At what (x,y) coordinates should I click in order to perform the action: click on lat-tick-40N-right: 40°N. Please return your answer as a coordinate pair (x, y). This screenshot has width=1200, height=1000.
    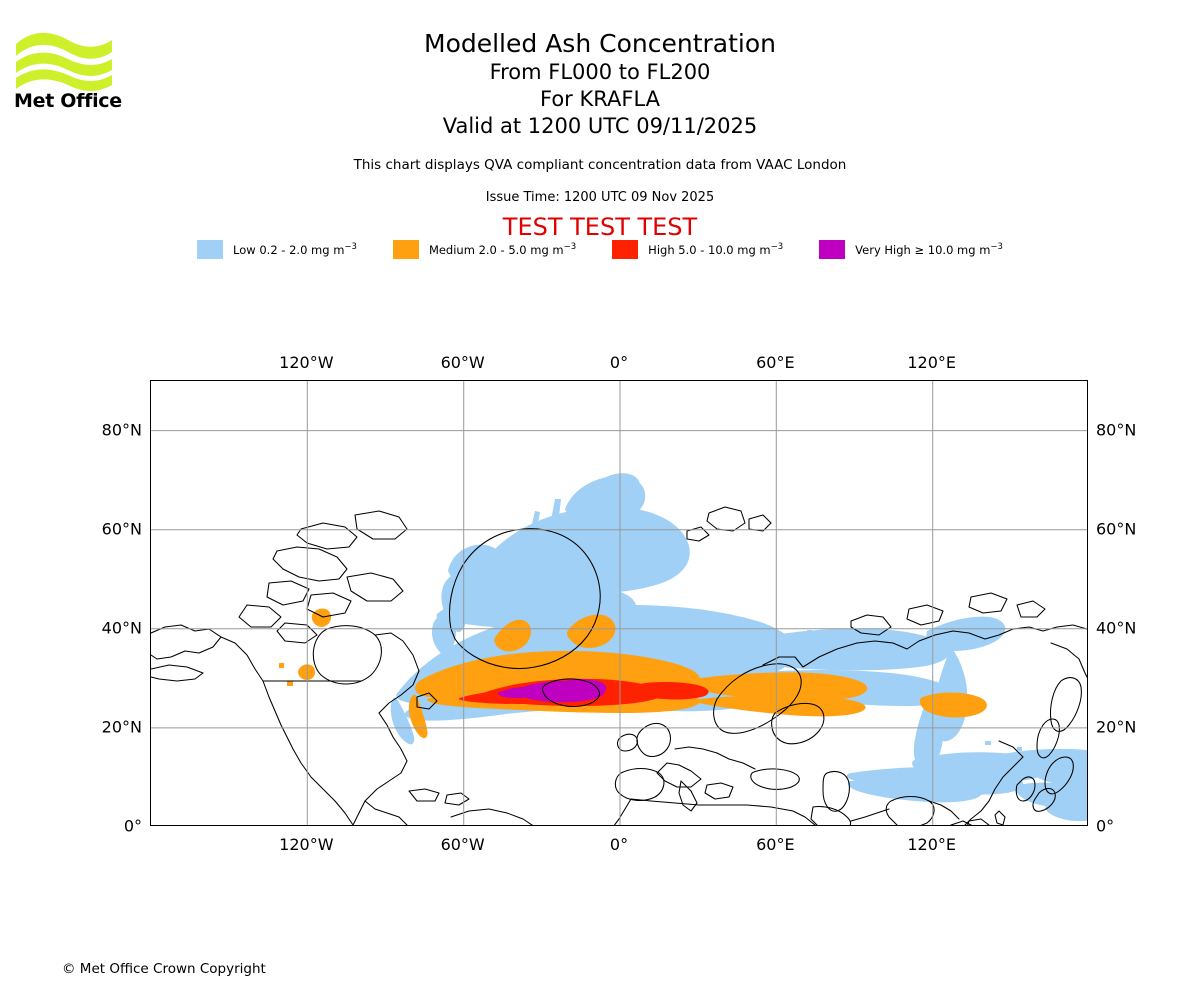
    Looking at the image, I should click on (1116, 628).